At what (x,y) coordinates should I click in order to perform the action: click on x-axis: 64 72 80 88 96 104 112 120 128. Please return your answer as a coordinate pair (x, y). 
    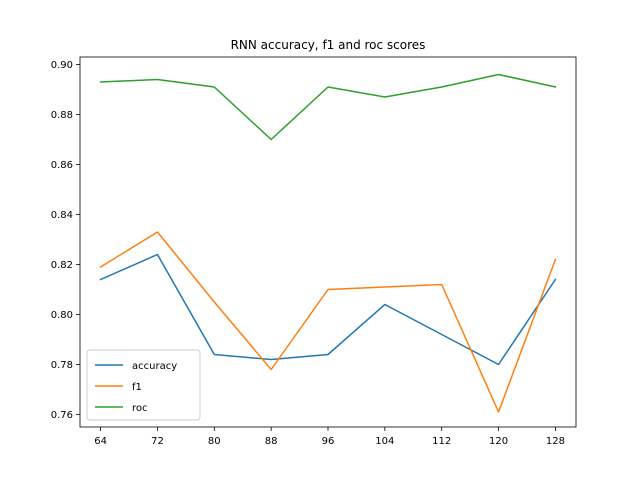
    Looking at the image, I should click on (329, 437).